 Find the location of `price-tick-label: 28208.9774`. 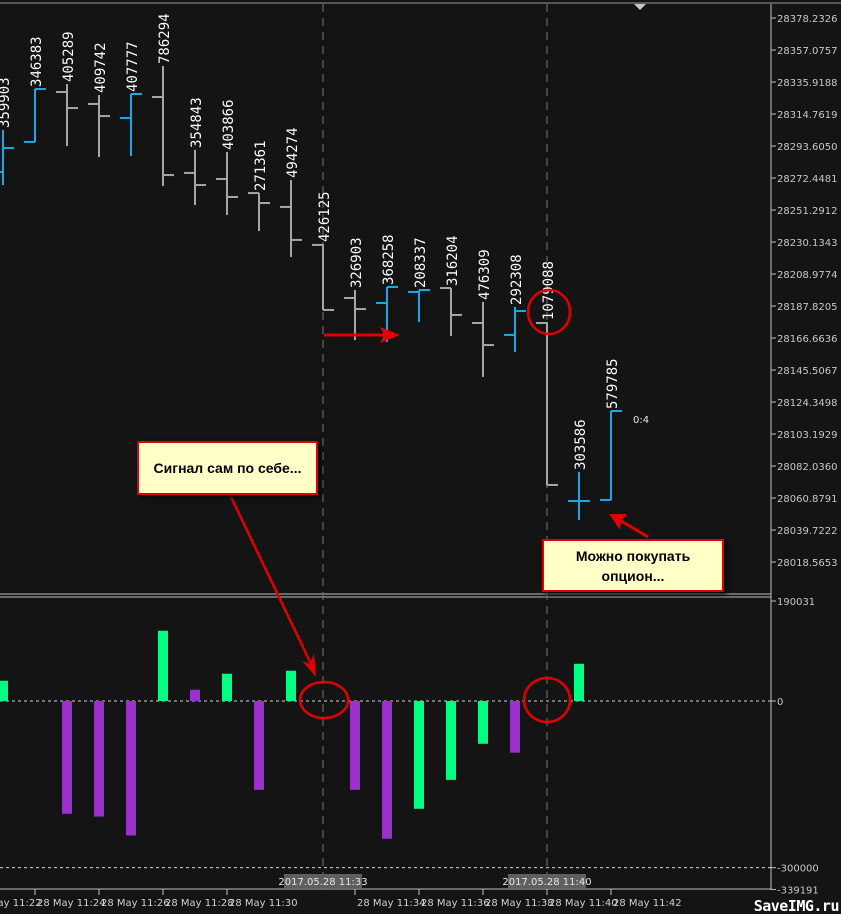

price-tick-label: 28208.9774 is located at coordinates (807, 275).